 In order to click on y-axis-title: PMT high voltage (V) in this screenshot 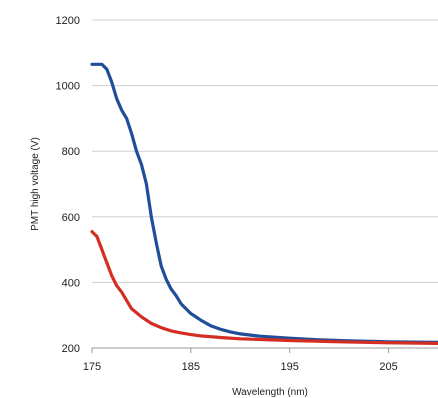, I will do `click(35, 184)`.